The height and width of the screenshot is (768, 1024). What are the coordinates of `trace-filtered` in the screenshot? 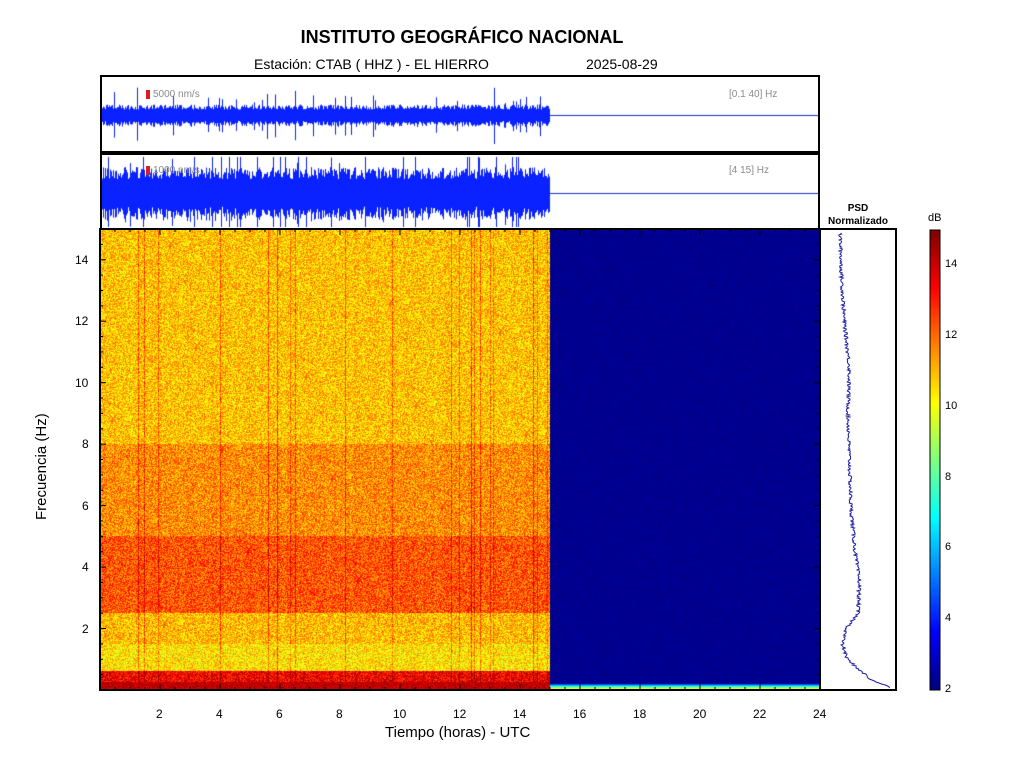 It's located at (460, 192).